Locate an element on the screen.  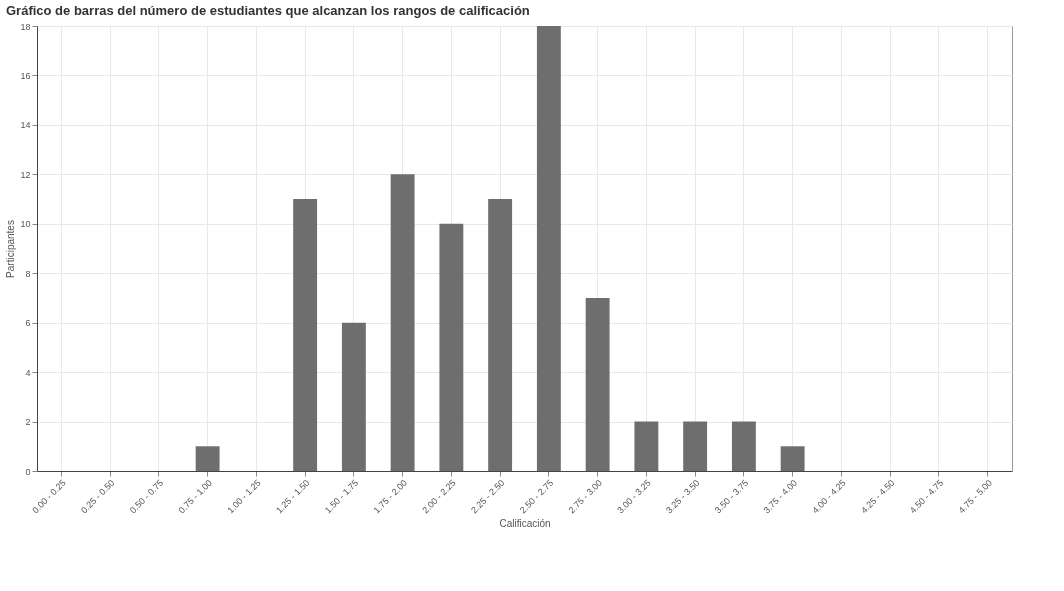
y-tick-label: 10 is located at coordinates (25, 224).